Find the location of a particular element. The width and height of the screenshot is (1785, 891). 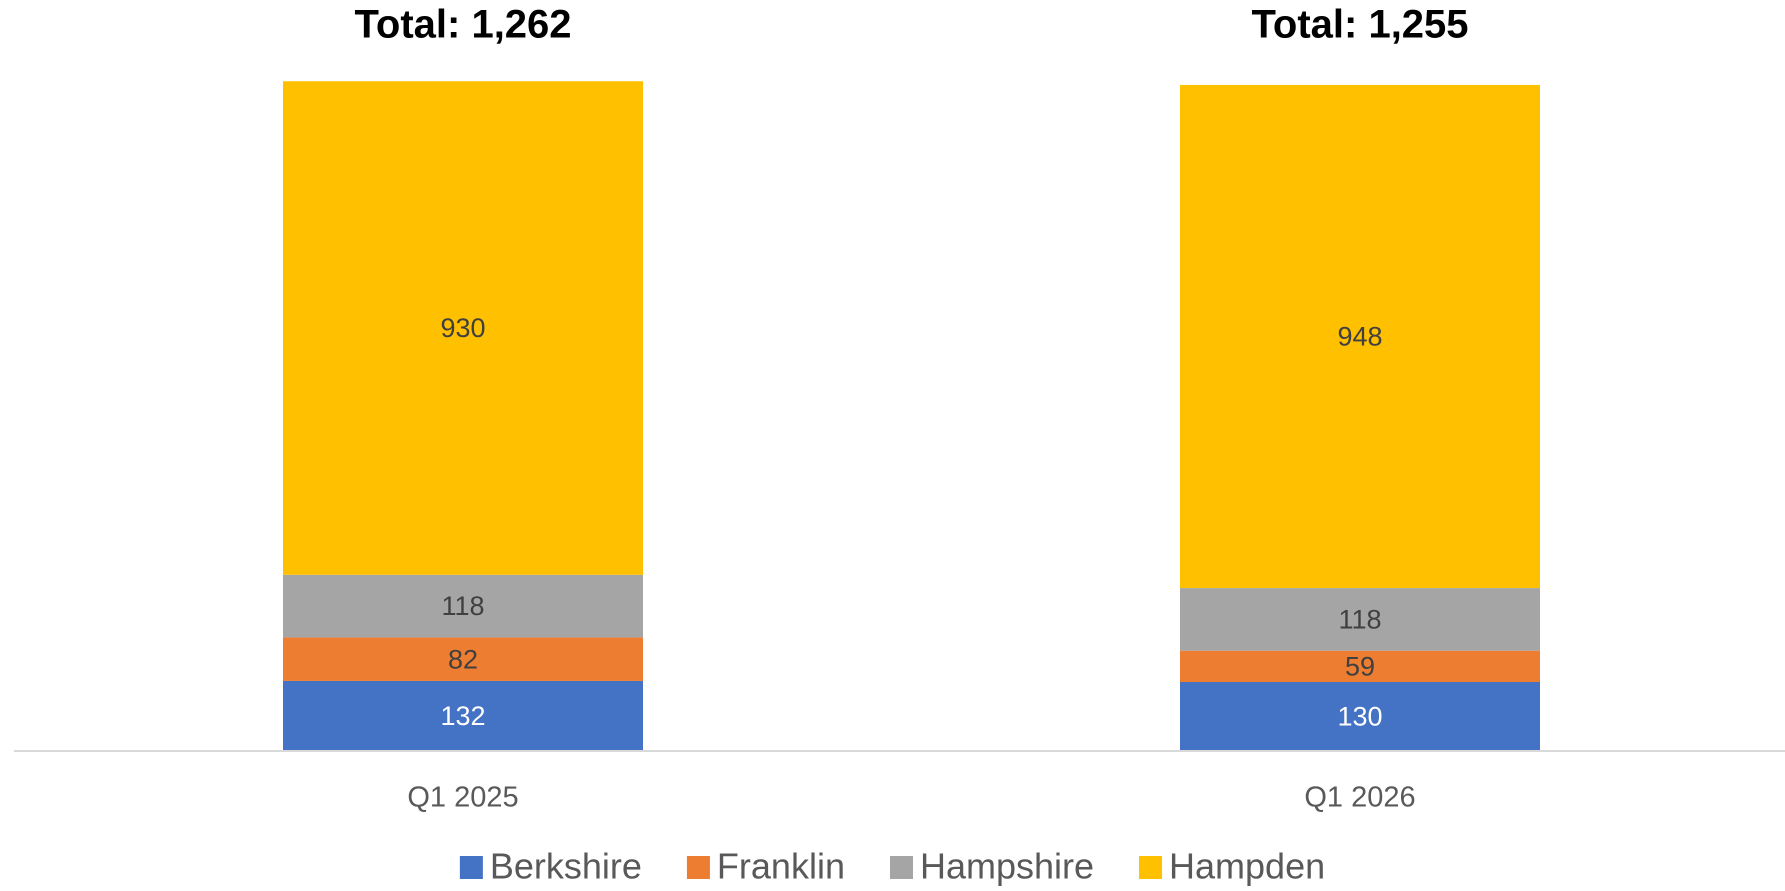

data-label: 948 is located at coordinates (1359, 337).